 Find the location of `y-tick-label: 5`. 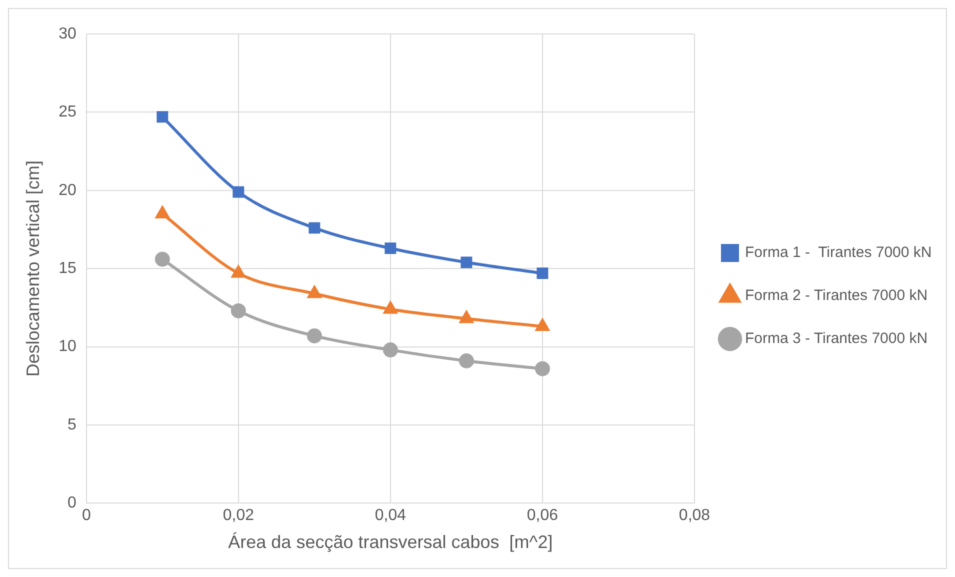

y-tick-label: 5 is located at coordinates (71, 425).